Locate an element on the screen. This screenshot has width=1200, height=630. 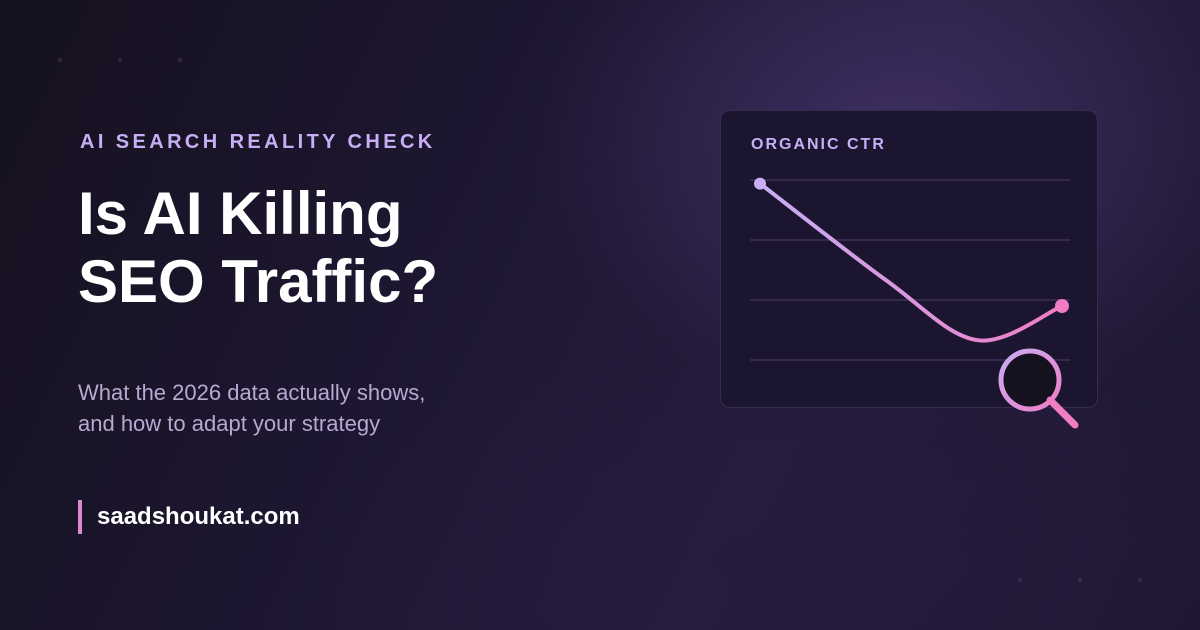
ctr-series-line is located at coordinates (911, 262).